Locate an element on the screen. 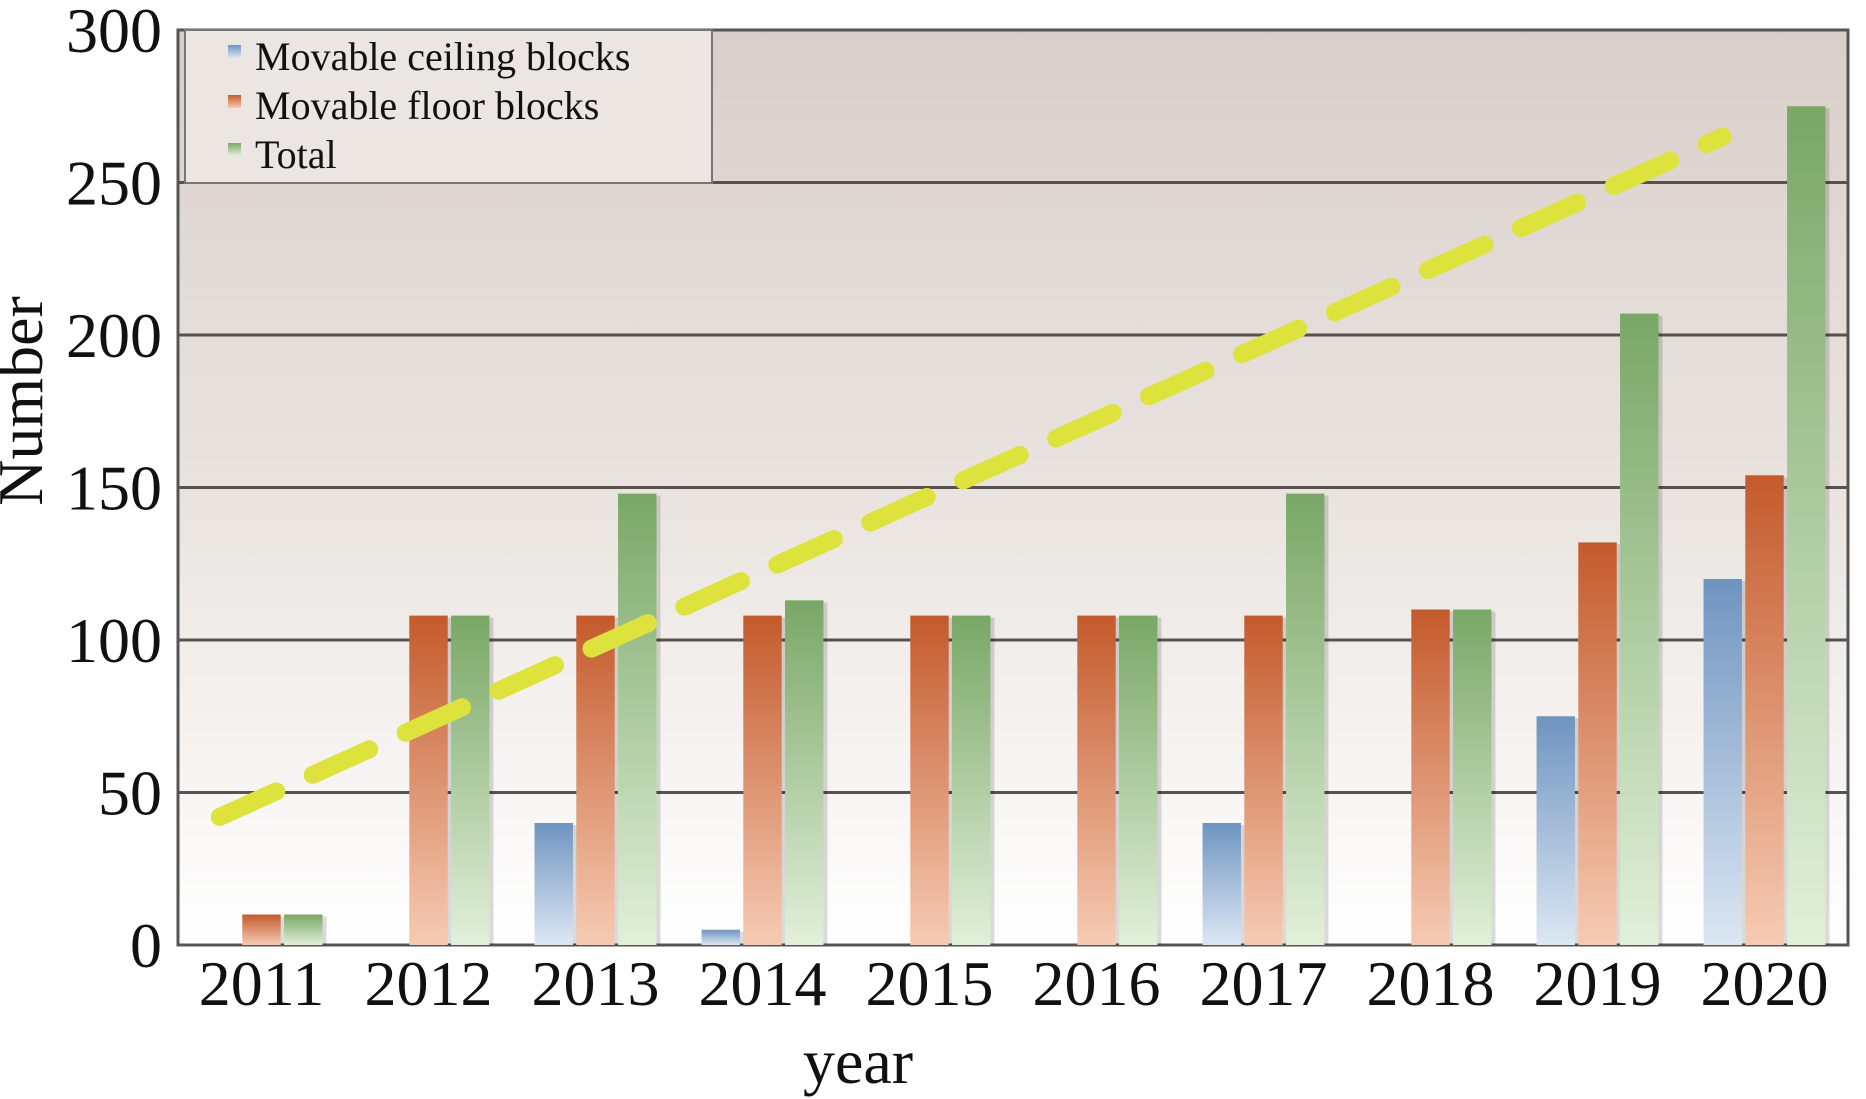  legend-box is located at coordinates (448, 106).